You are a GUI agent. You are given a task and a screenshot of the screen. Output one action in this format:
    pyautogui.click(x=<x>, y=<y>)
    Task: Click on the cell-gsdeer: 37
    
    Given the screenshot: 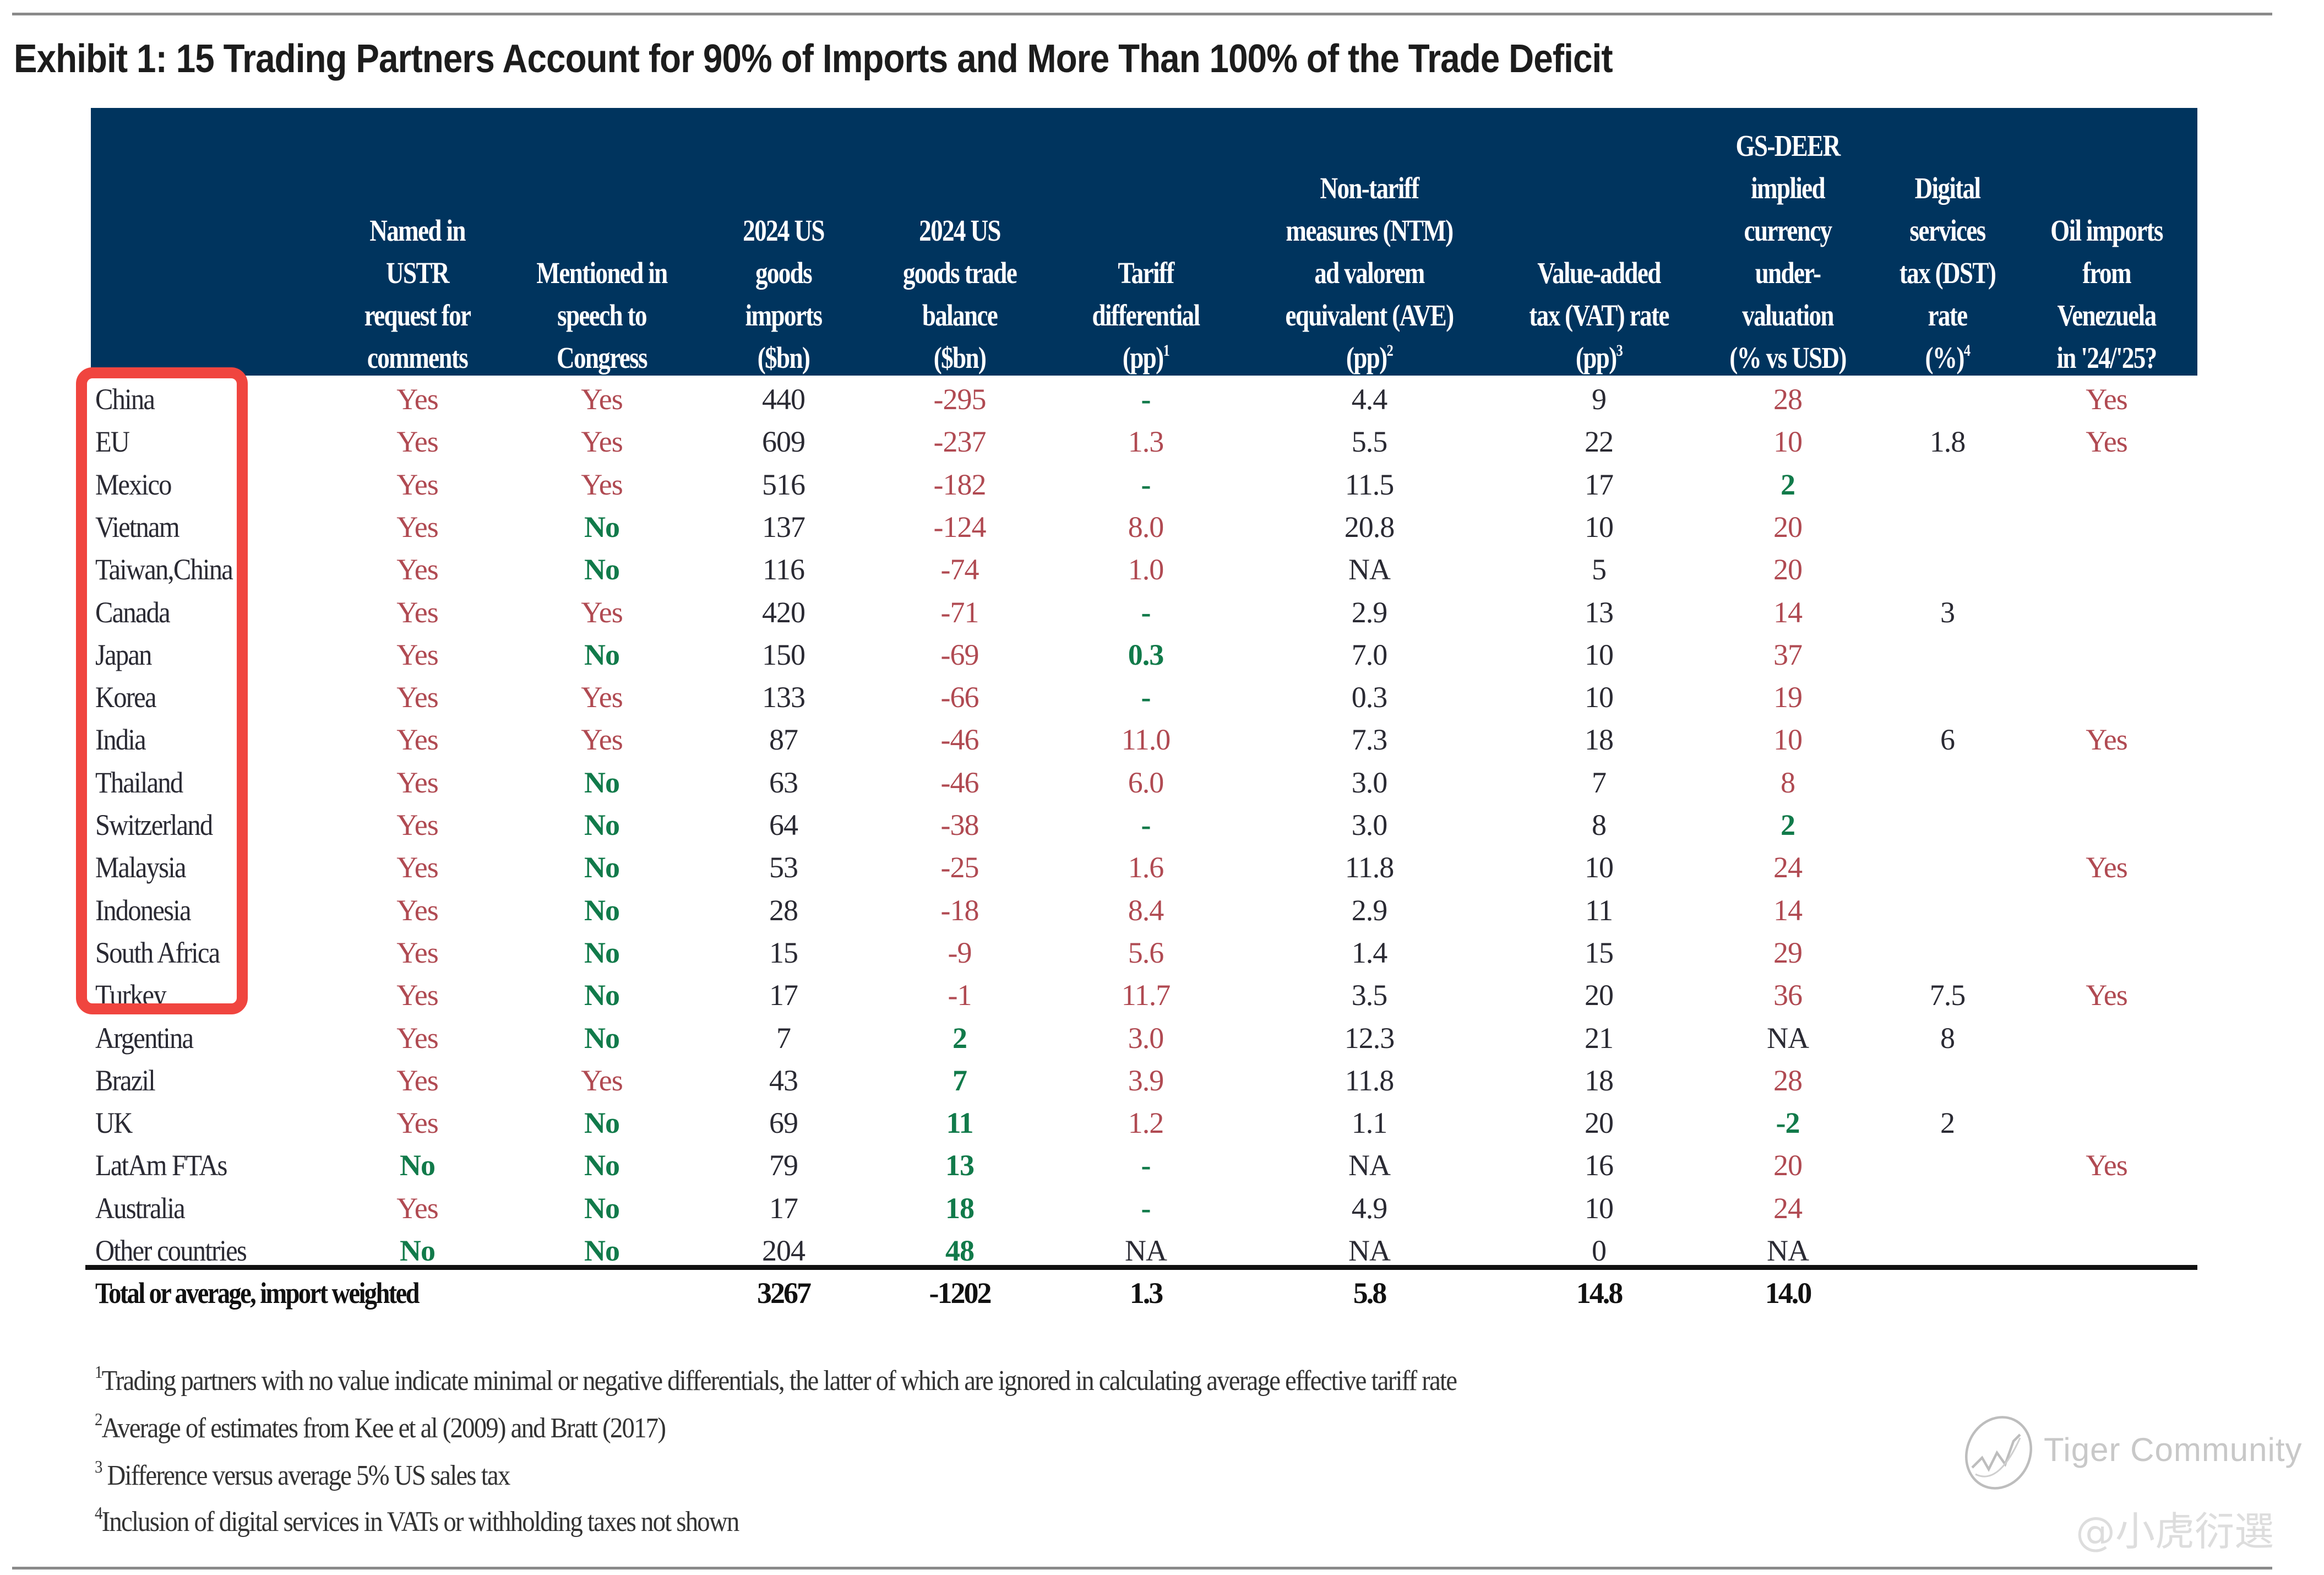 What is the action you would take?
    pyautogui.click(x=1788, y=654)
    